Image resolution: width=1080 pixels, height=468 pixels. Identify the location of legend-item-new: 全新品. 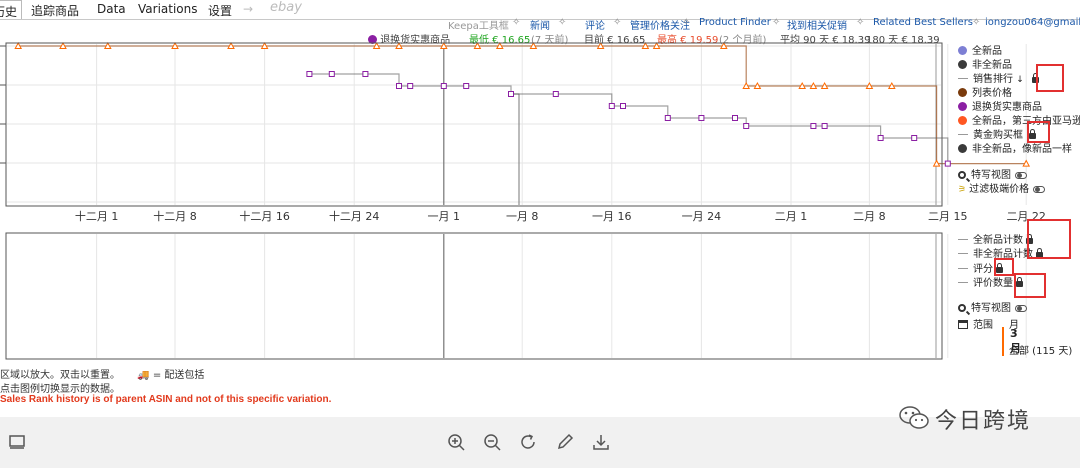
(980, 49).